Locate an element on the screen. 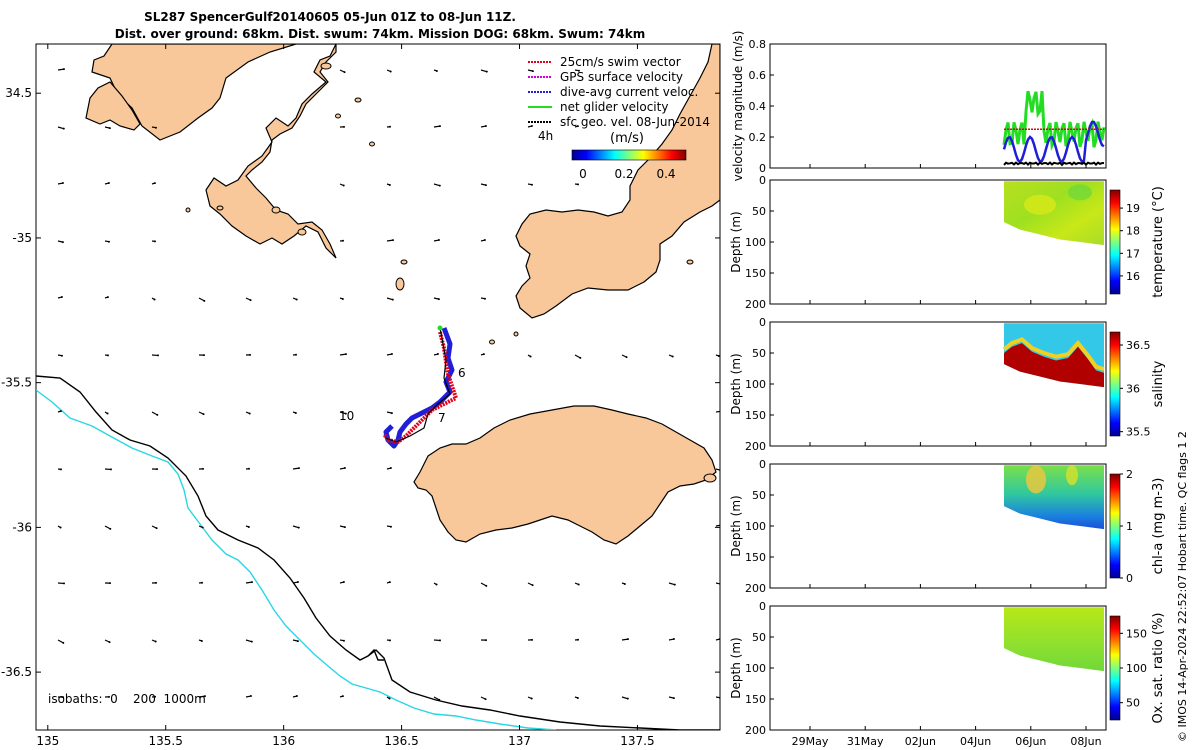  lon-tick-label: 135 is located at coordinates (47, 741).